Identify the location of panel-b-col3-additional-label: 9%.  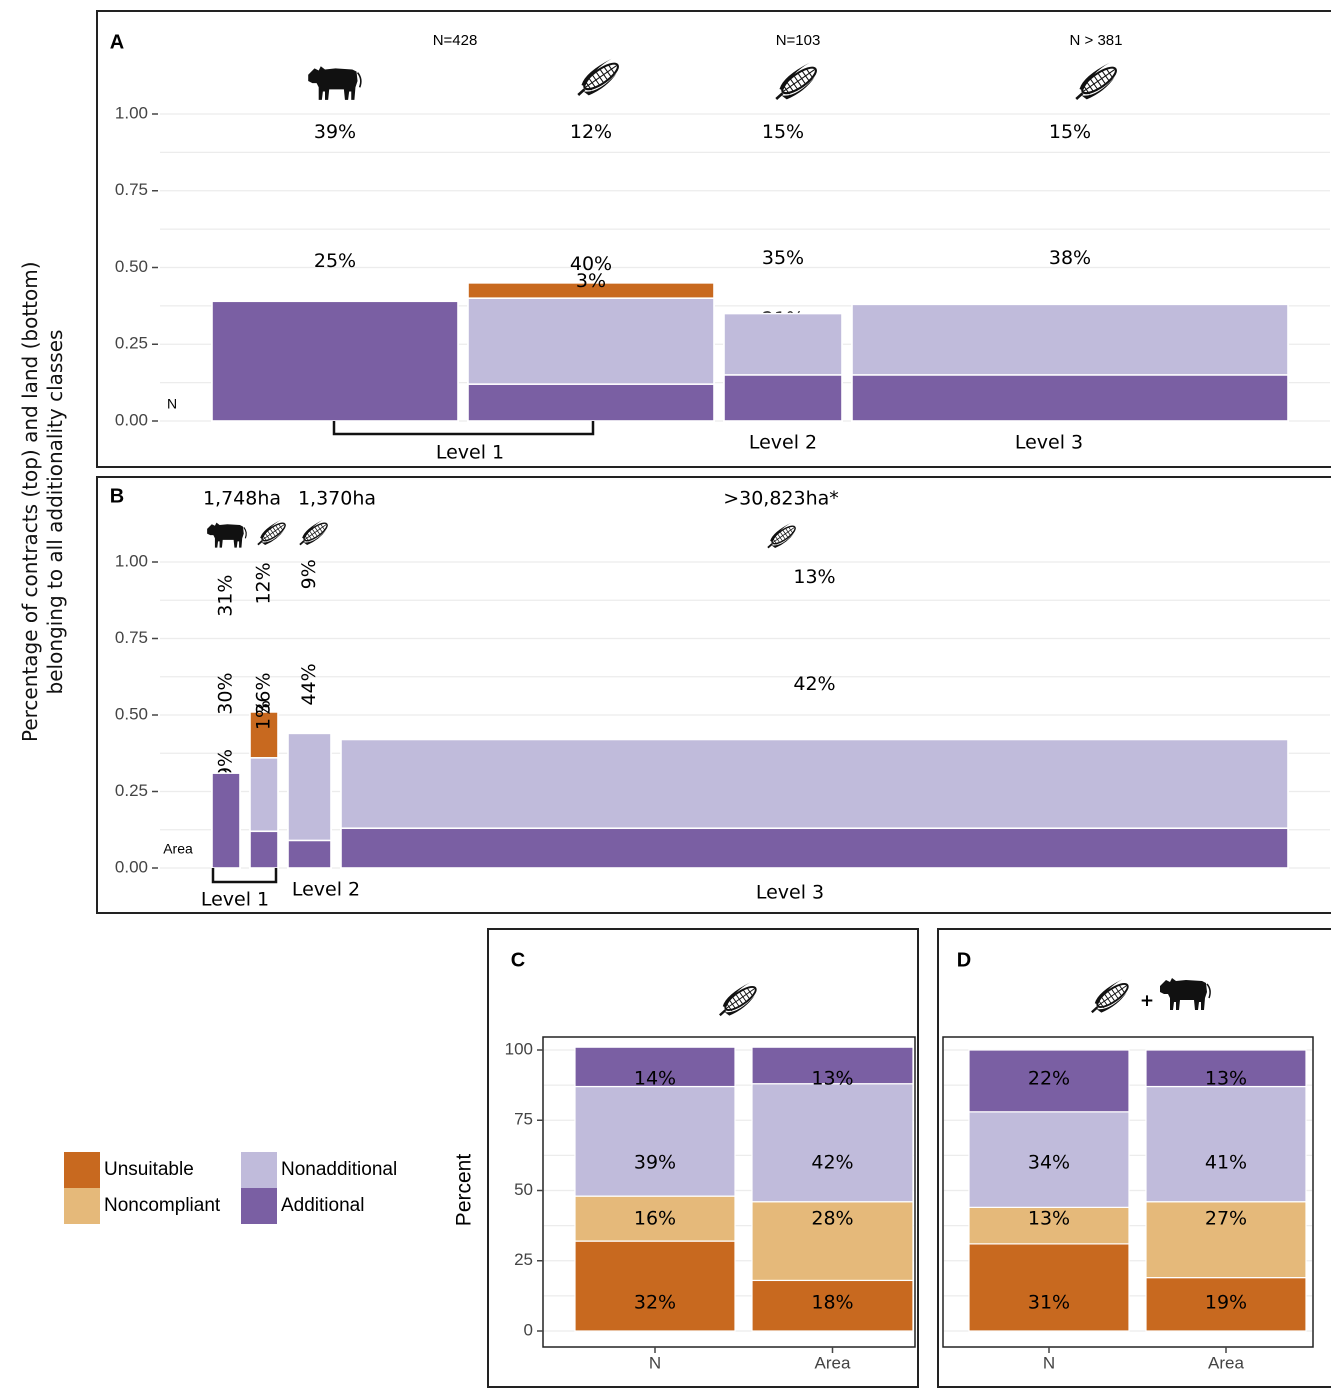
(309, 574).